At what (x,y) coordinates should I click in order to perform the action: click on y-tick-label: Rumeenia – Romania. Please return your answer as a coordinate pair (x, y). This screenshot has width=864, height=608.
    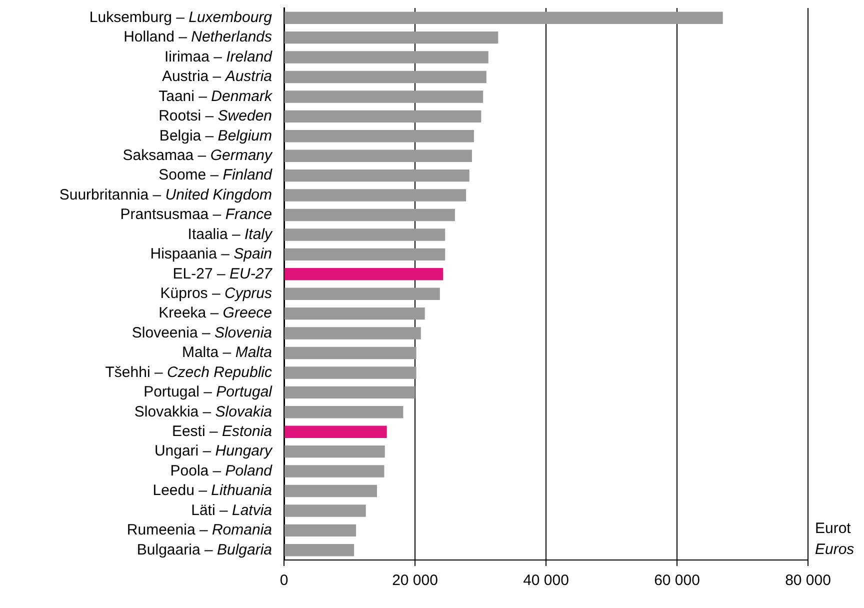
    Looking at the image, I should click on (199, 530).